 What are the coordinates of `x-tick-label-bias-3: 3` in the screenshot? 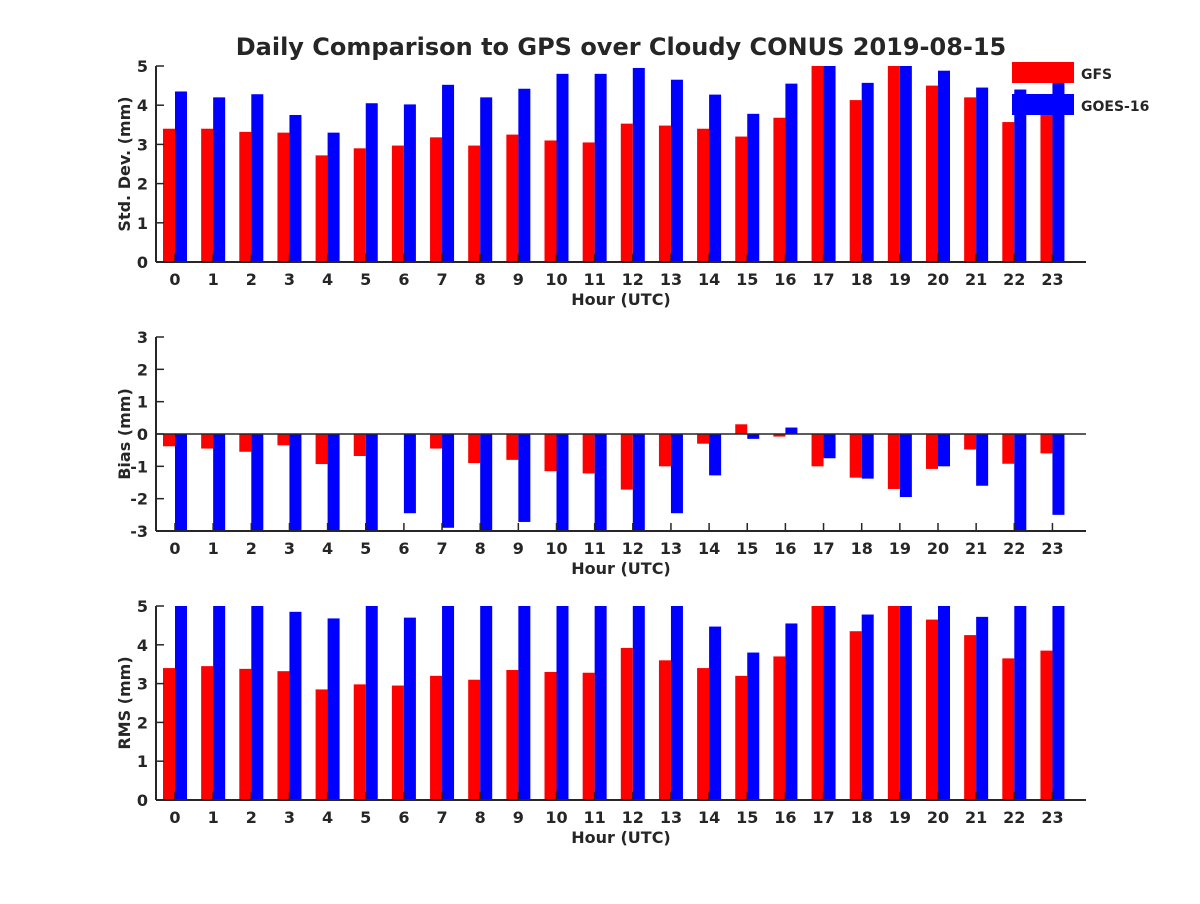 It's located at (289, 548).